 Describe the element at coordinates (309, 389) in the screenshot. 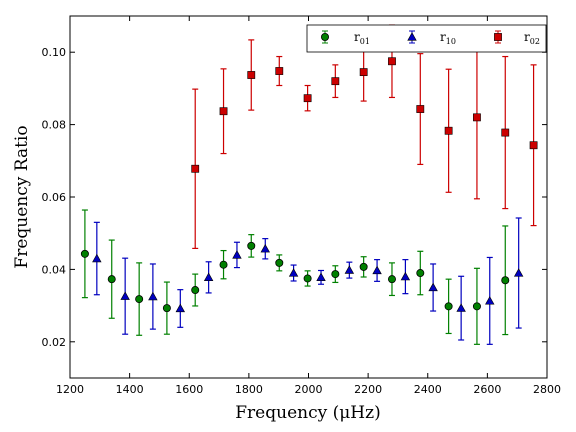

I see `x-tick-label: 2000` at that location.